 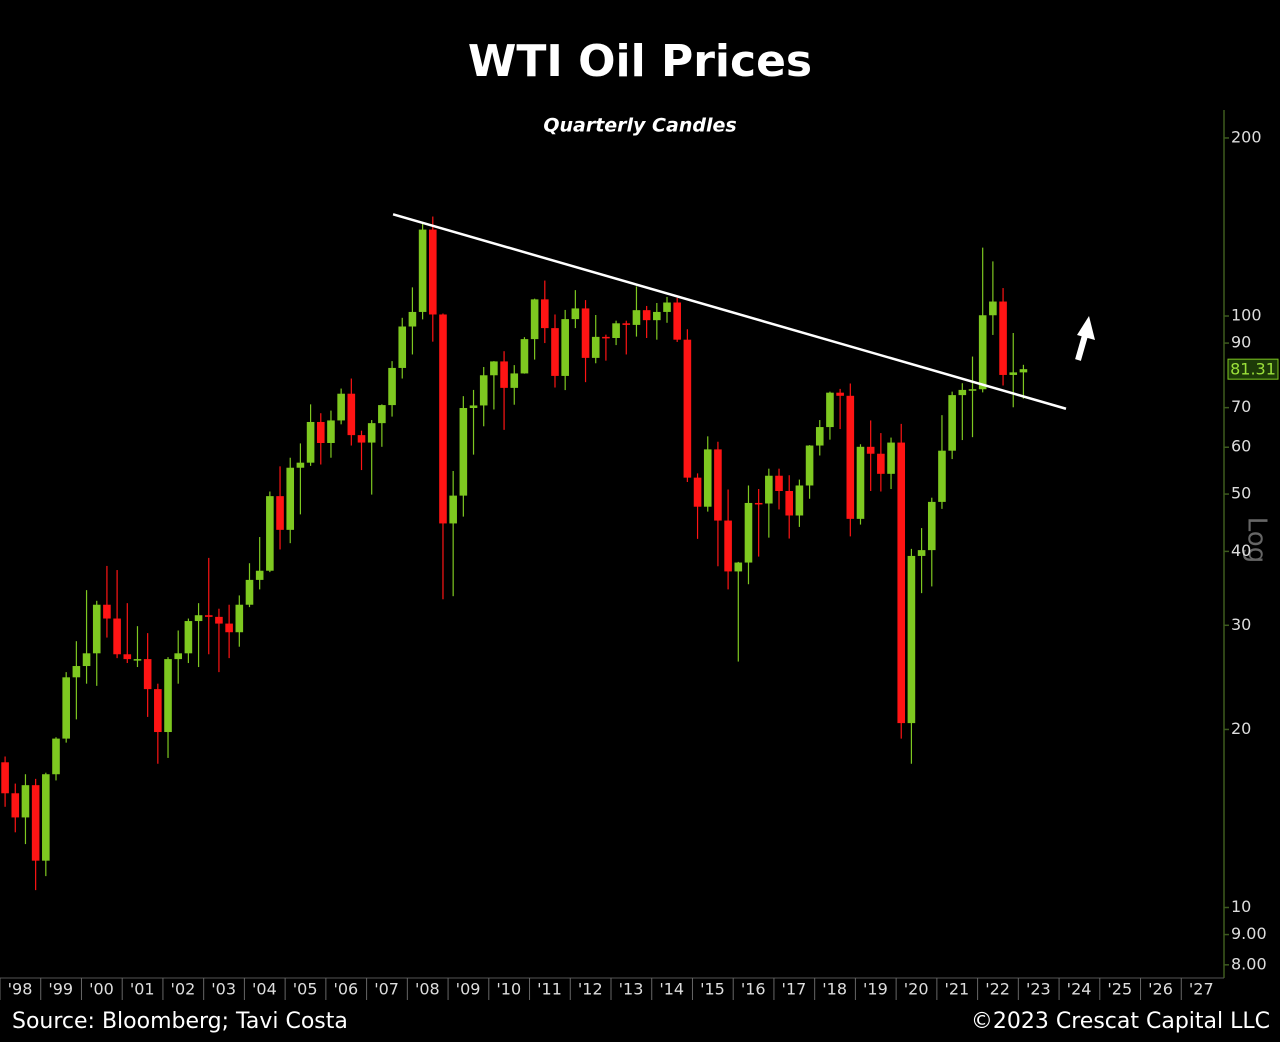 What do you see at coordinates (223, 989) in the screenshot?
I see `x-tick-label: '03` at bounding box center [223, 989].